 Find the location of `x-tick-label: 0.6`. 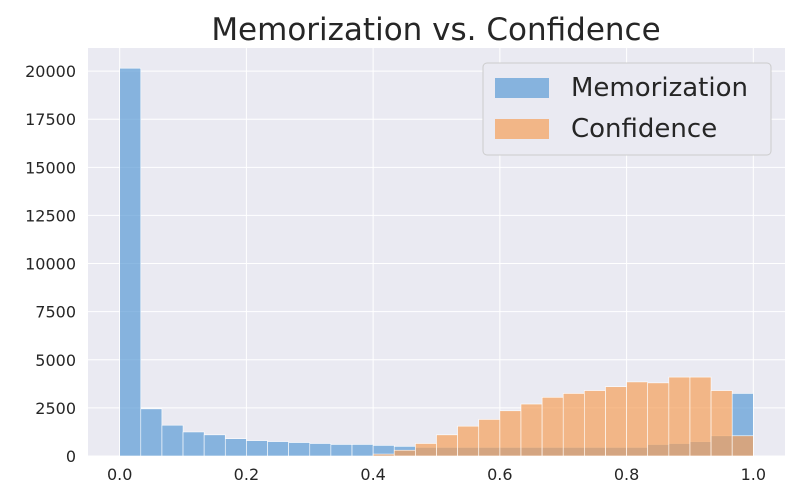

x-tick-label: 0.6 is located at coordinates (499, 474).